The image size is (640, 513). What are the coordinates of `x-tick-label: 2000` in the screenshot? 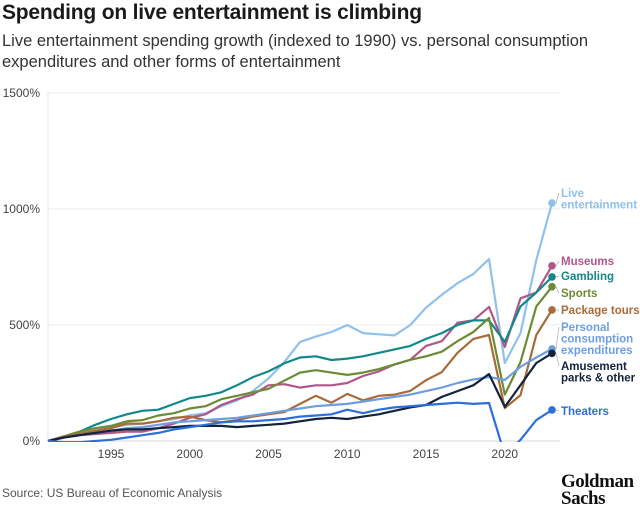 It's located at (189, 454).